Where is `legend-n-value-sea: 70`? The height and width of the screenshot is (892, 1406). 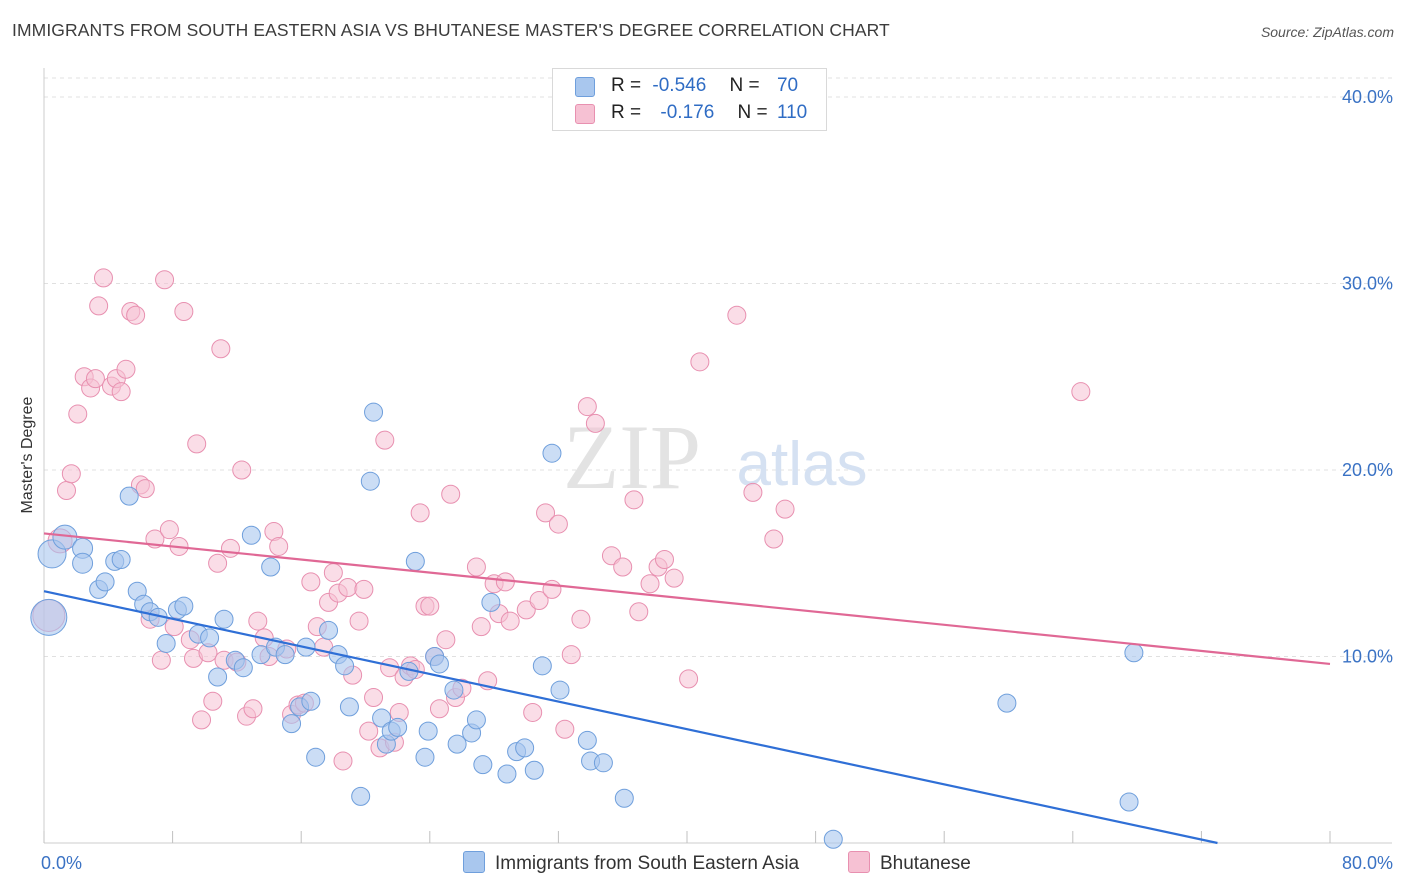
legend-n-value-sea: 70 is located at coordinates (787, 85).